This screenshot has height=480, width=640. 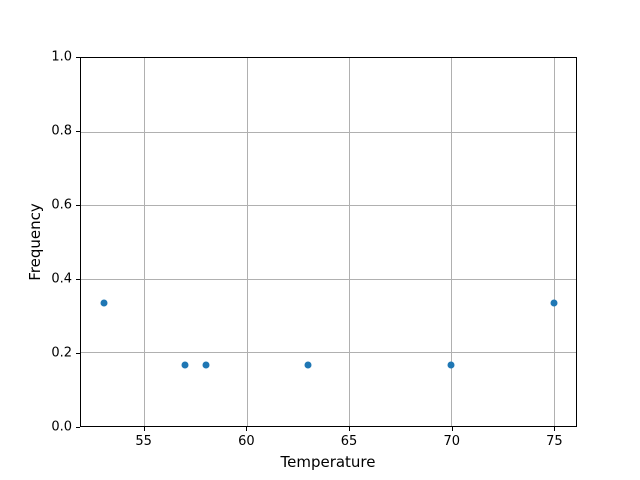 What do you see at coordinates (35, 242) in the screenshot?
I see `y-axis-label: Frequency` at bounding box center [35, 242].